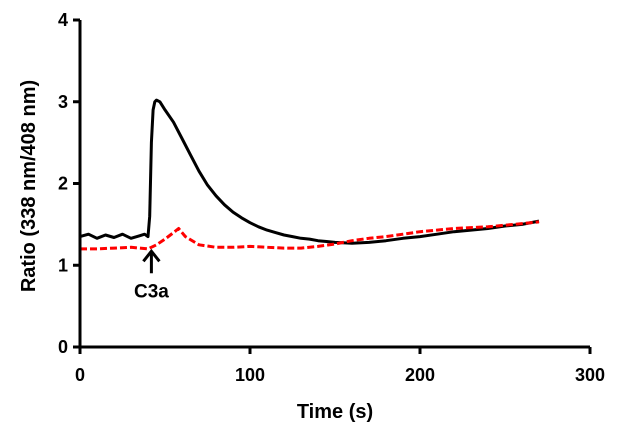  Describe the element at coordinates (63, 265) in the screenshot. I see `y-tick-label: 1` at that location.